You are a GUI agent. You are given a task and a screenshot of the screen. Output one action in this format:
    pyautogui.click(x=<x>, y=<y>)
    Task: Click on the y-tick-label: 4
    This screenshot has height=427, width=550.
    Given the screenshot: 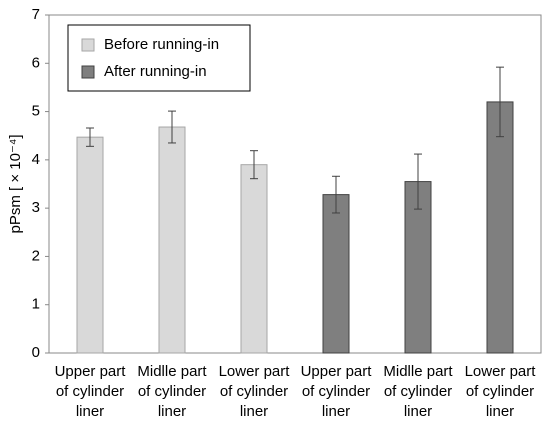 What is the action you would take?
    pyautogui.click(x=36, y=159)
    